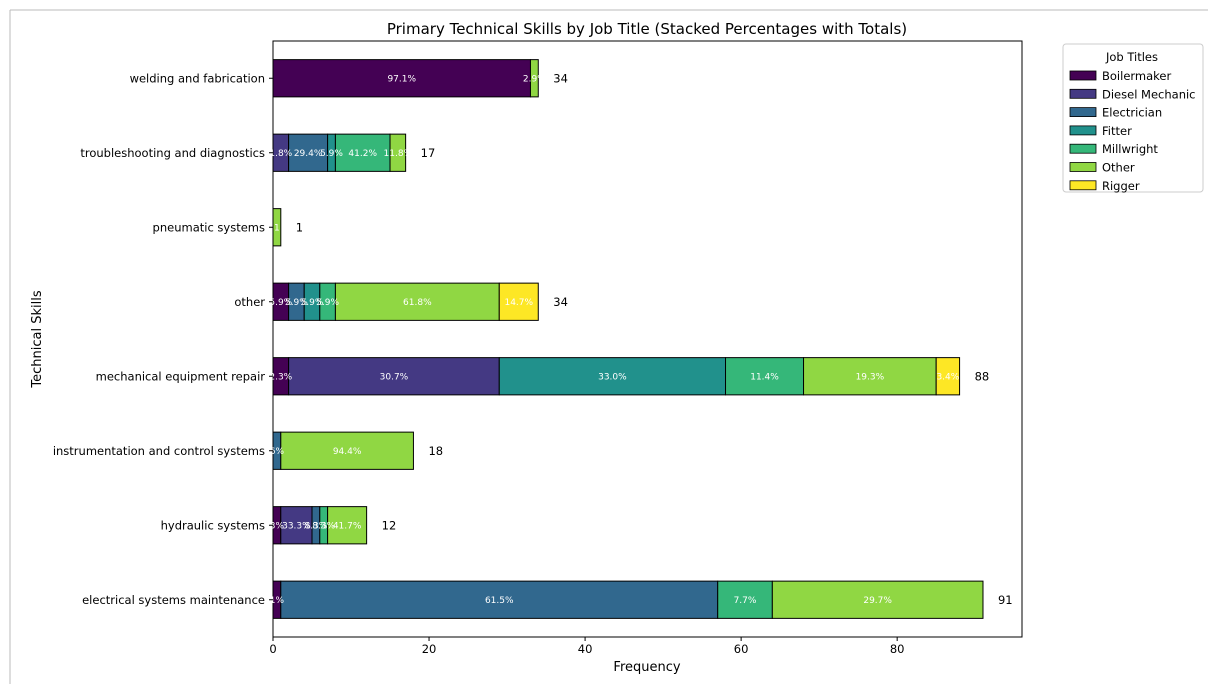 This screenshot has height=688, width=1208. I want to click on x-axis-label: Frequency, so click(646, 667).